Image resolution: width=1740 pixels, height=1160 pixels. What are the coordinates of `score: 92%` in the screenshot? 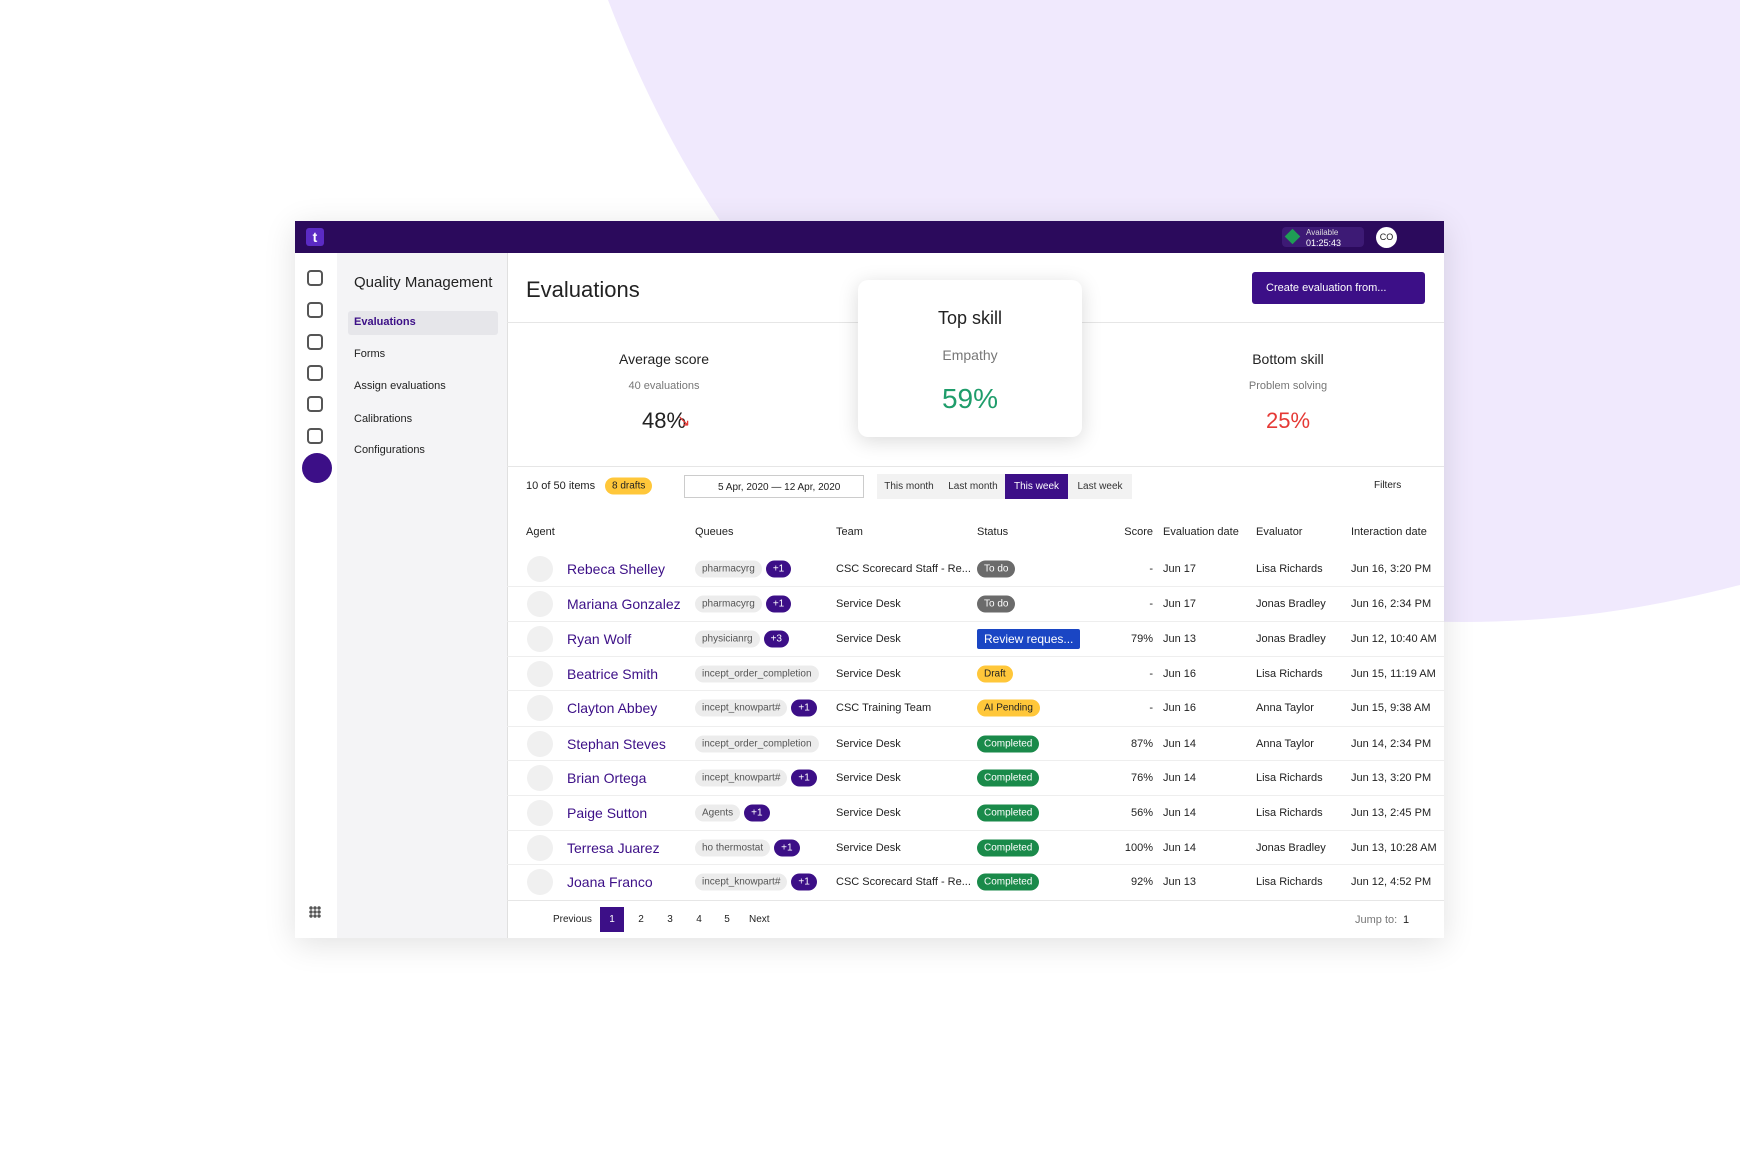 It's located at (1141, 882).